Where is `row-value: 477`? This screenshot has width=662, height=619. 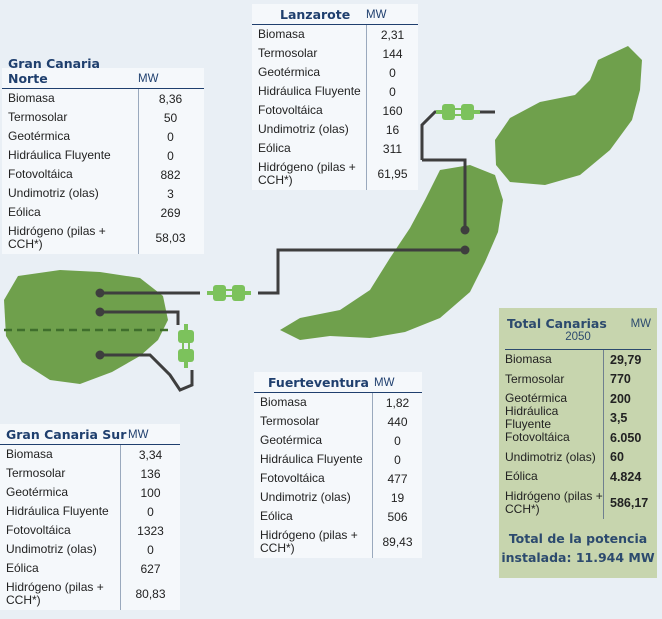
row-value: 477 is located at coordinates (397, 478).